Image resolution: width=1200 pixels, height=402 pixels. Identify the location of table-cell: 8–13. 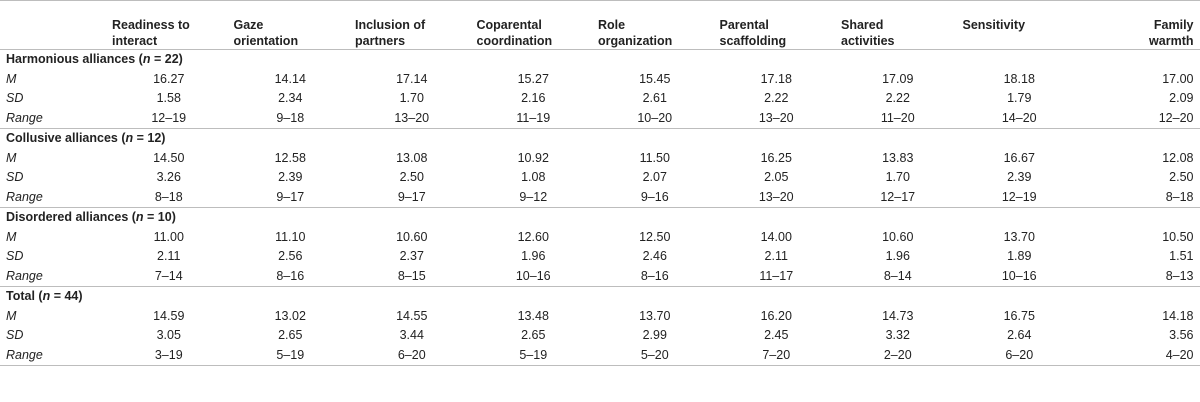
(1179, 275).